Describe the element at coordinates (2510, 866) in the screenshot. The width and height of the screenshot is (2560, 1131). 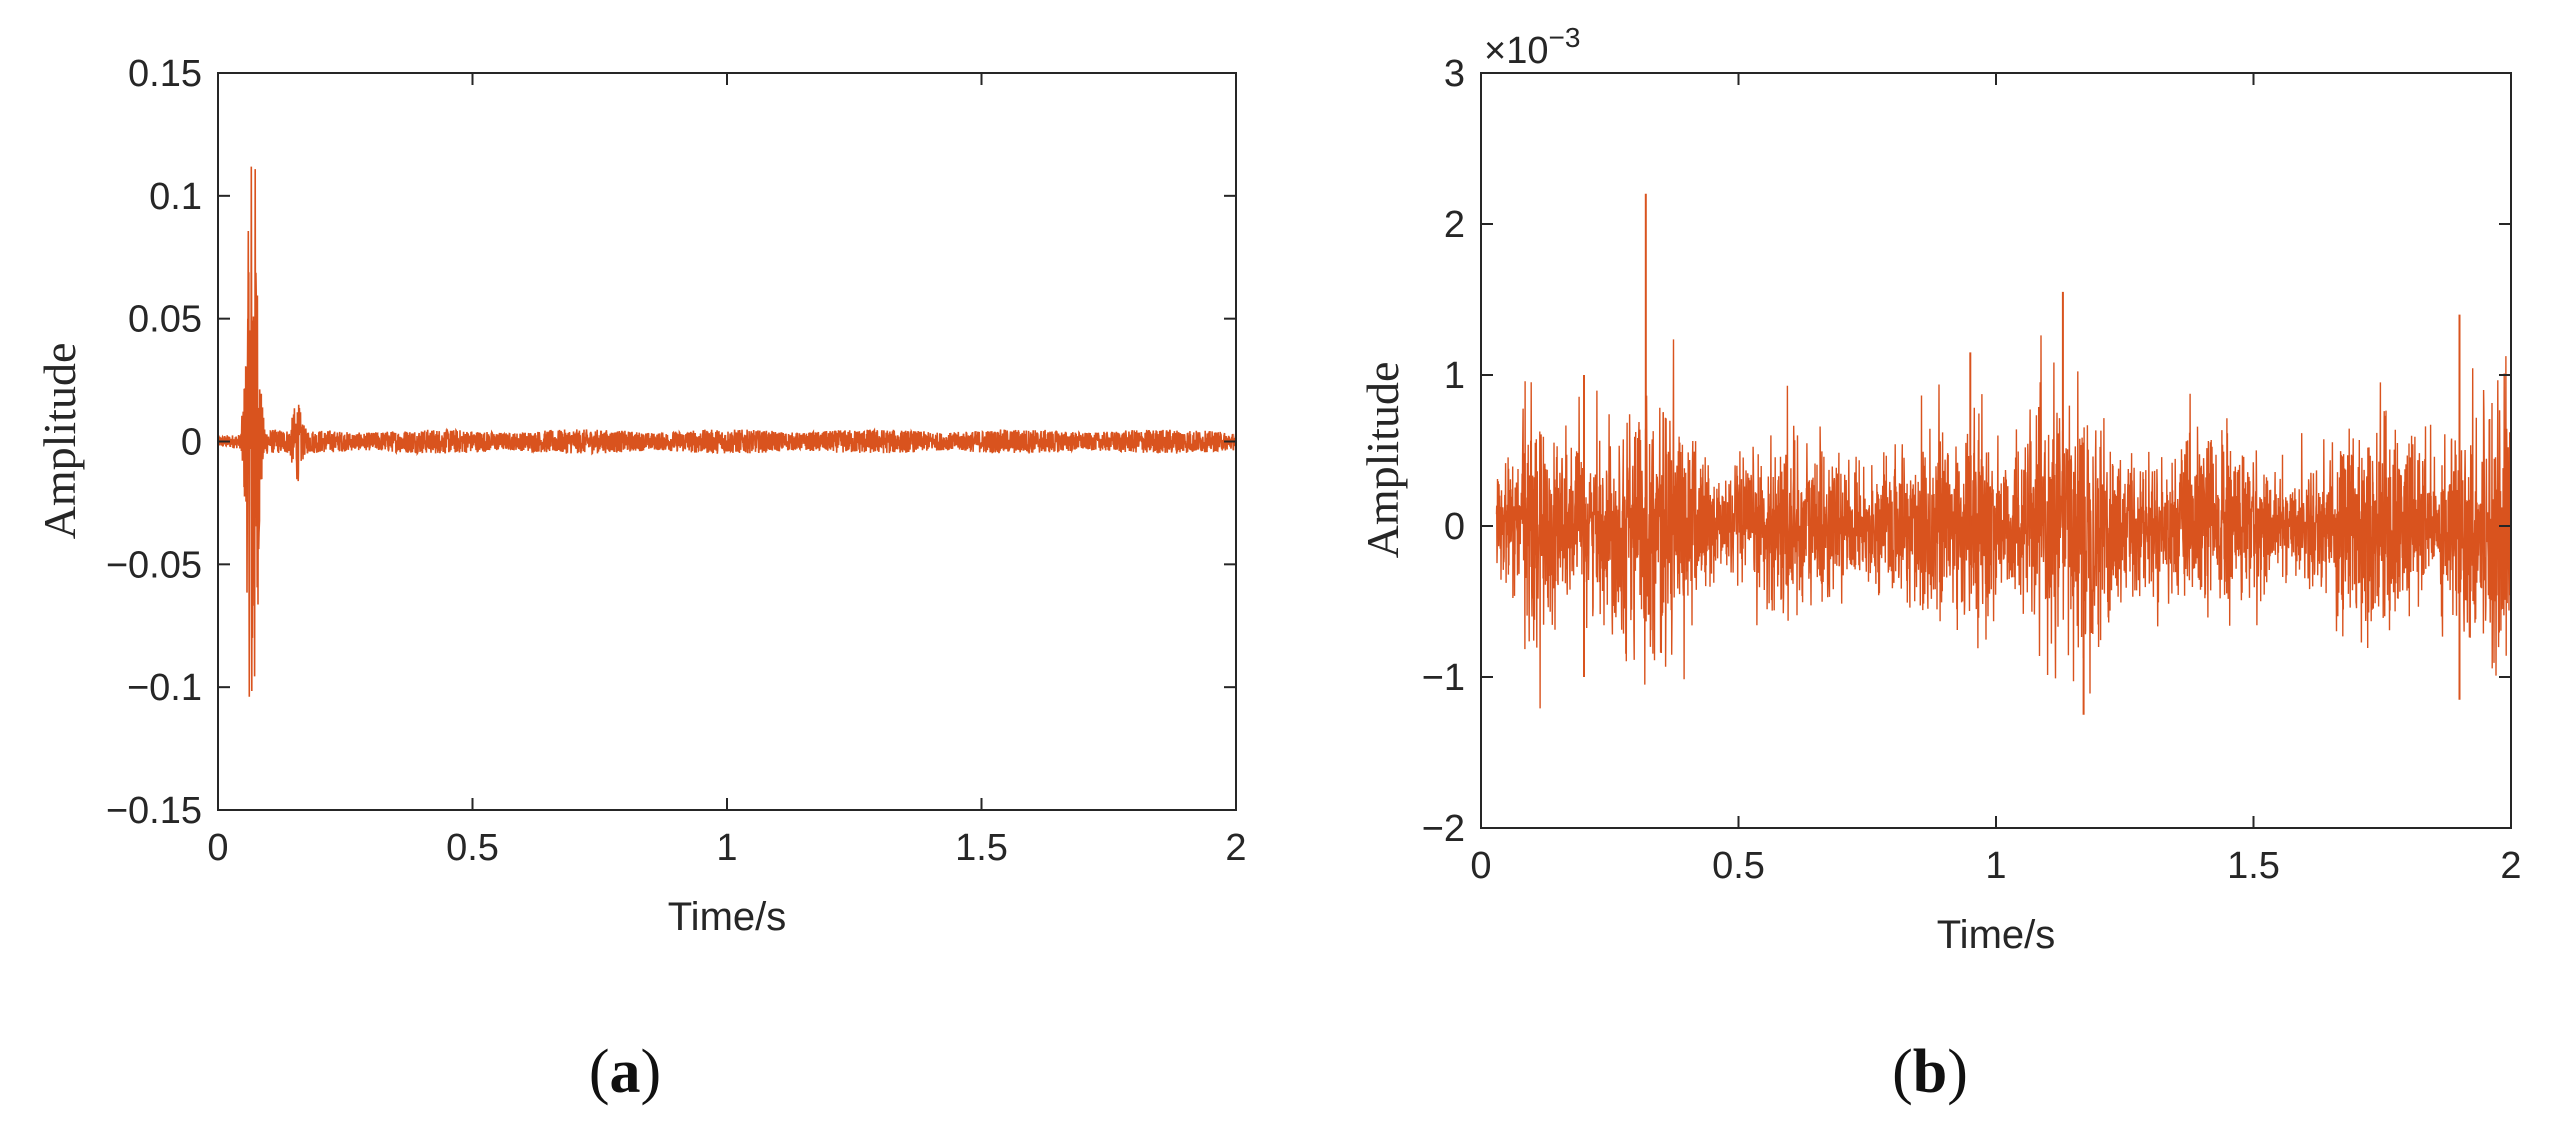
I see `panel-b-x-tick-label: 2` at that location.